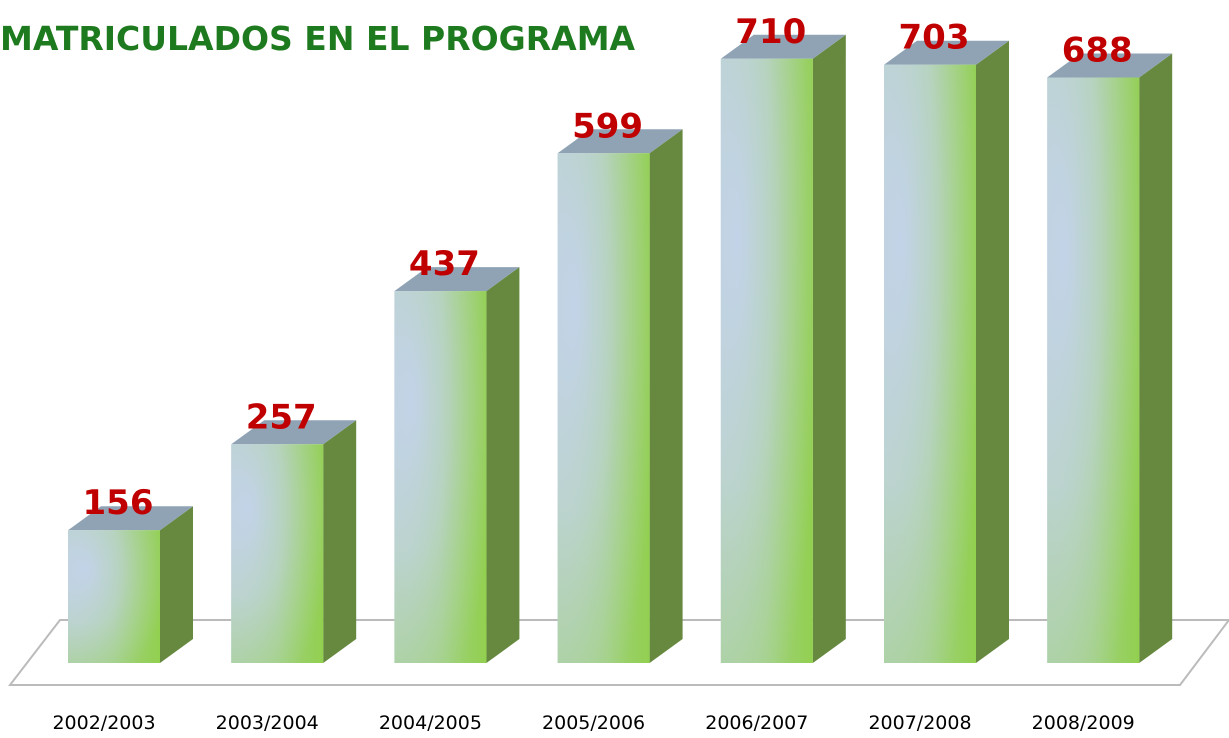 The height and width of the screenshot is (738, 1229). I want to click on value-label: 437, so click(444, 264).